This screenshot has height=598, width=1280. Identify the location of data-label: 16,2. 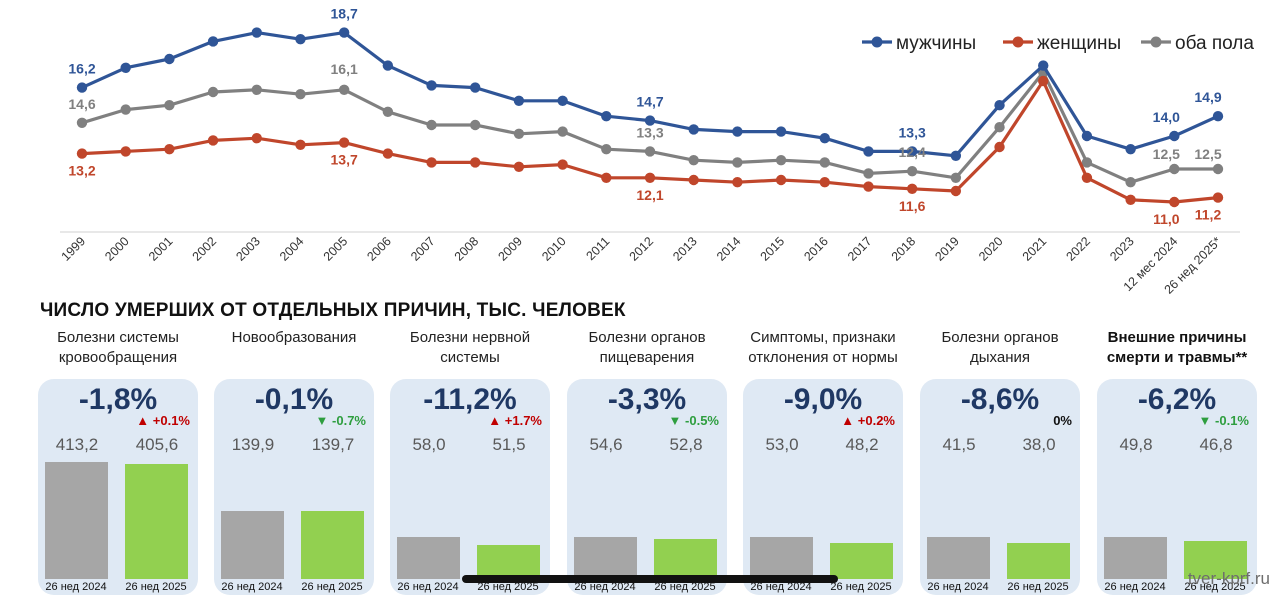
(81, 69).